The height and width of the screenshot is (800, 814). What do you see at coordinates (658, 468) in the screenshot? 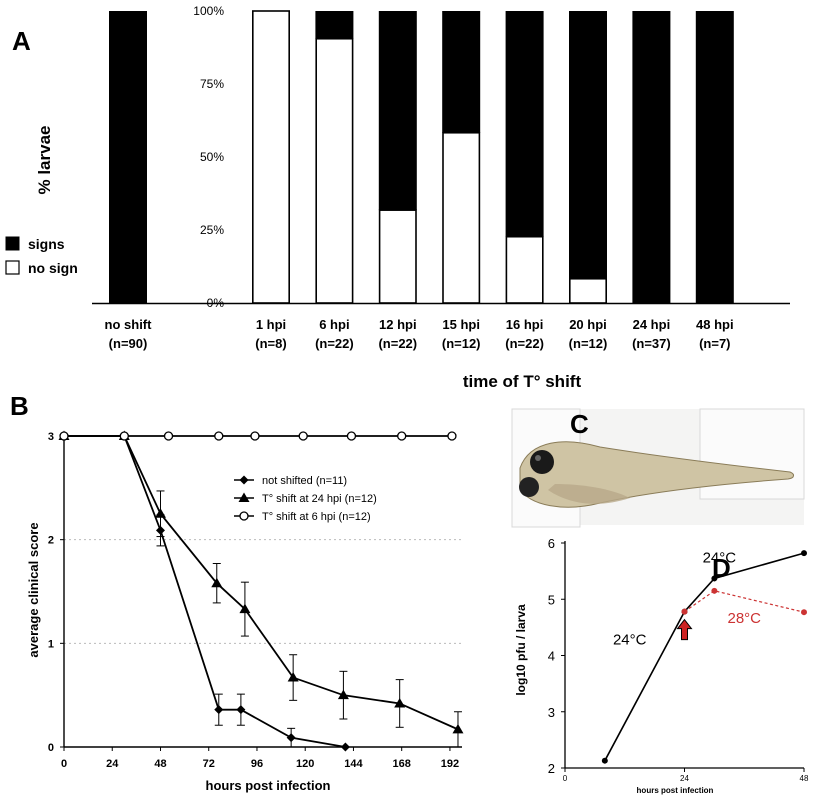
I see `panel-c-larva-photo: C` at bounding box center [658, 468].